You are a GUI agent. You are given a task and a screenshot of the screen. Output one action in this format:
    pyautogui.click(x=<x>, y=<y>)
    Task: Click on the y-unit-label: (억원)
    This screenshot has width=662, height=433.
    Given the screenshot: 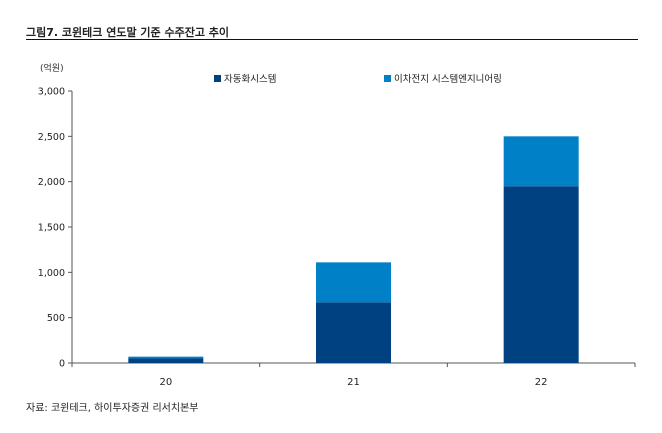 What is the action you would take?
    pyautogui.click(x=52, y=68)
    